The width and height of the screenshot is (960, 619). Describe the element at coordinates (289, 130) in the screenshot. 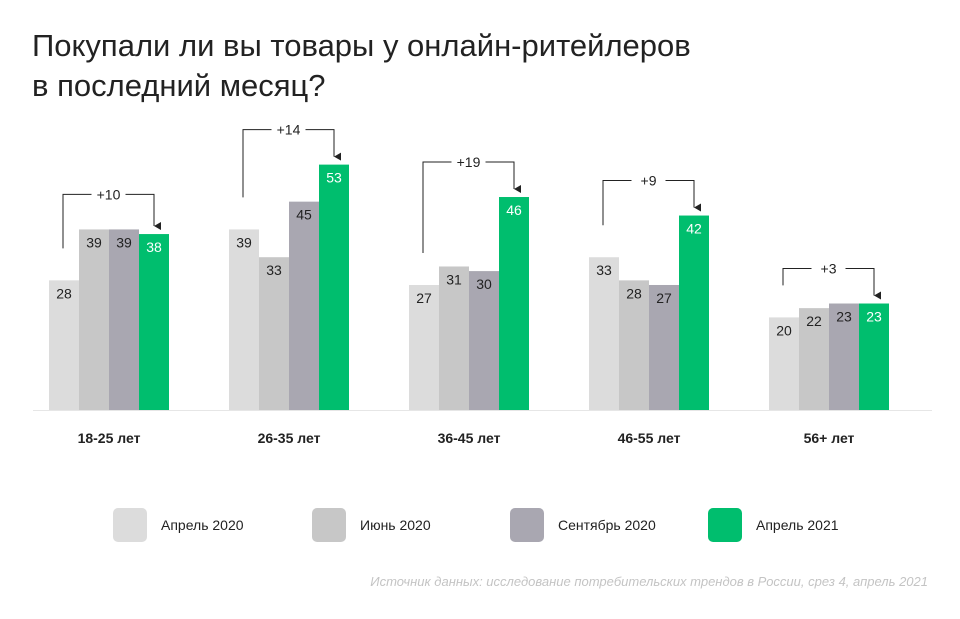

I see `change-label: +14` at that location.